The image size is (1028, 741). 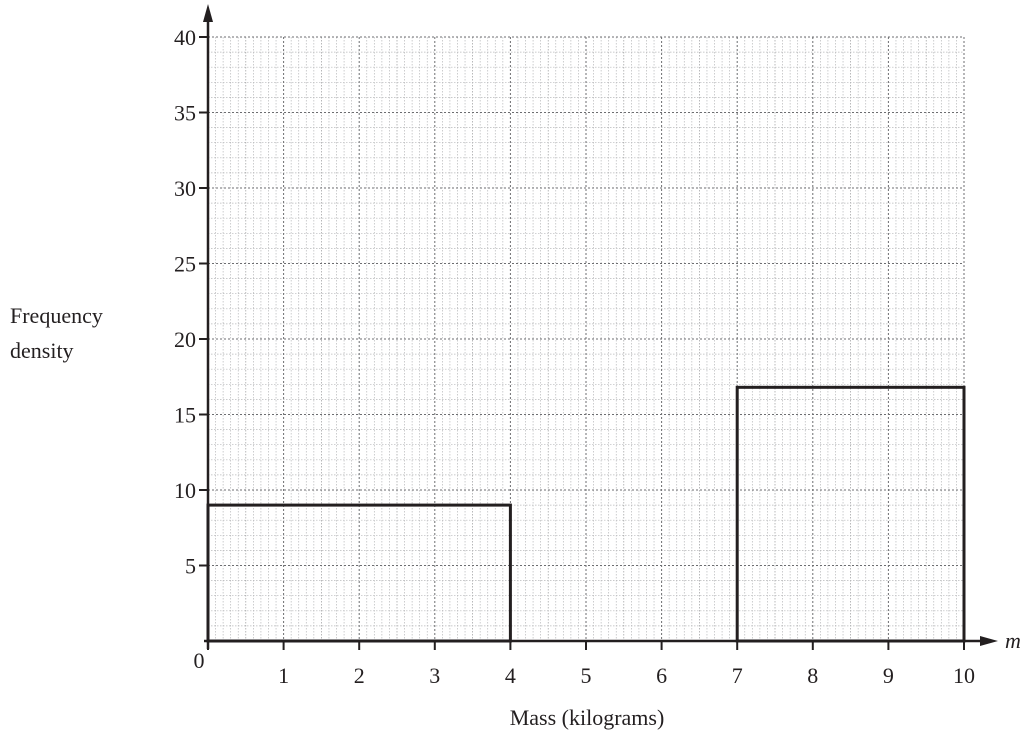 I want to click on x-tick-label: 1, so click(x=283, y=675).